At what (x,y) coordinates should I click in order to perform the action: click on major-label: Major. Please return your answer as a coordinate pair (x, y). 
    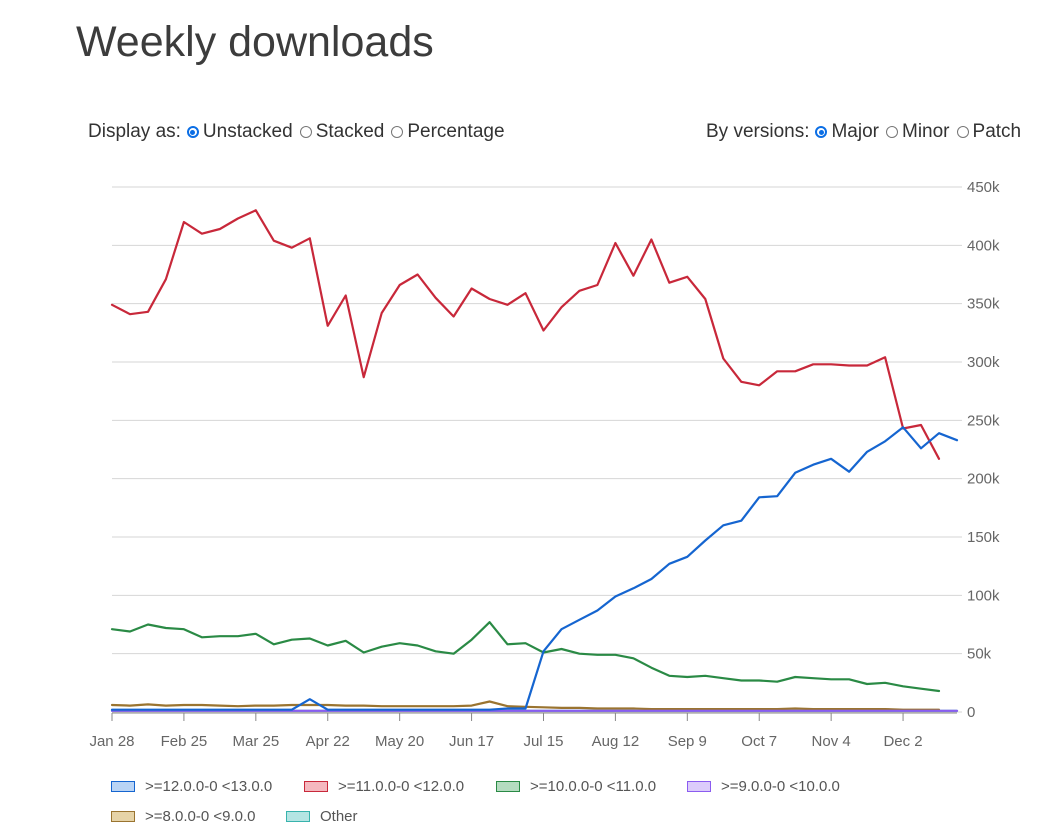
    Looking at the image, I should click on (855, 131).